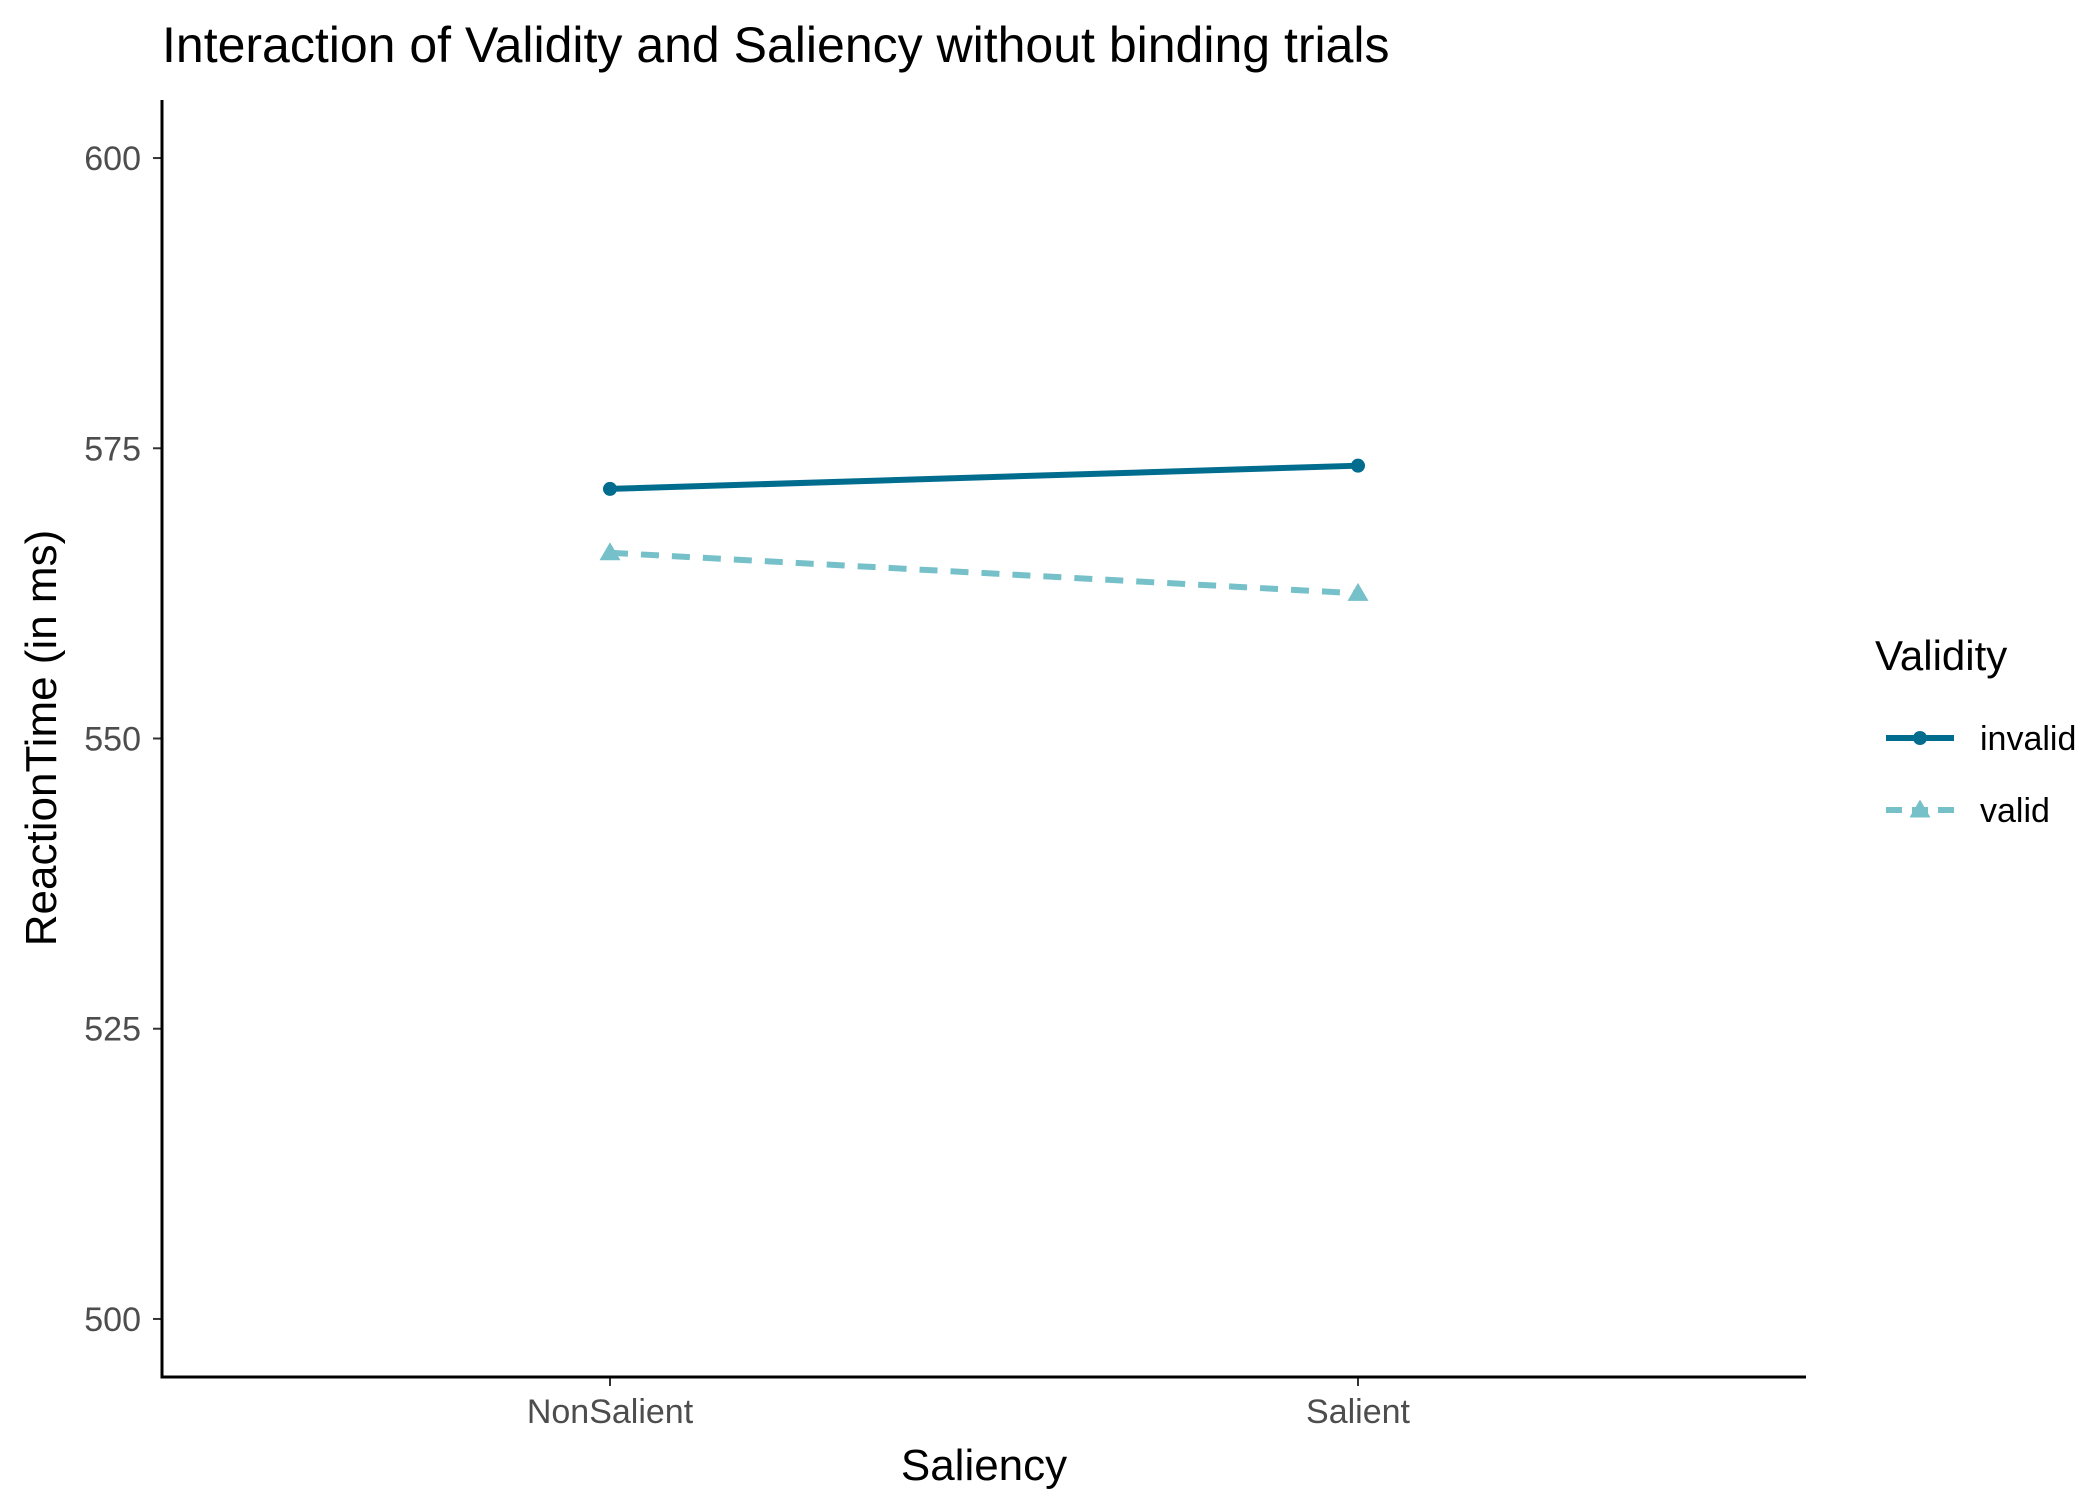 The width and height of the screenshot is (2100, 1499). What do you see at coordinates (1941, 655) in the screenshot?
I see `legend-title: Validity` at bounding box center [1941, 655].